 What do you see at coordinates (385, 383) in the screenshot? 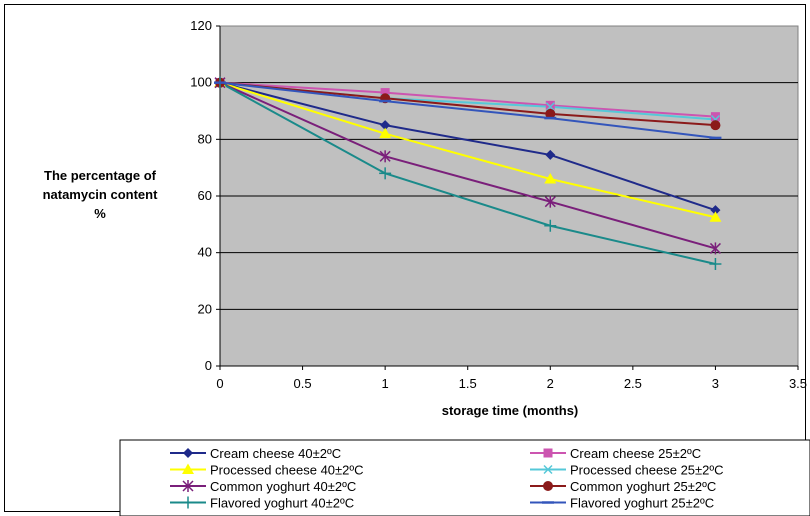
I see `x-tick-label: 1` at bounding box center [385, 383].